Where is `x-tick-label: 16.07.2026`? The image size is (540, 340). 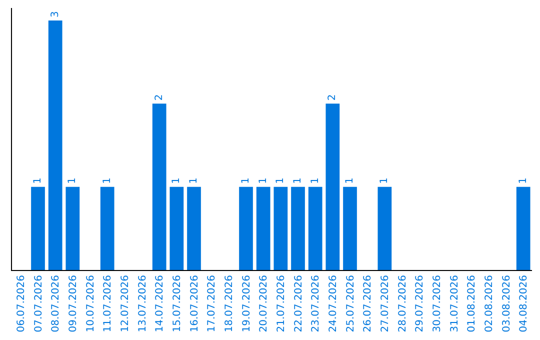
x-tick-label: 16.07.2026 is located at coordinates (194, 303).